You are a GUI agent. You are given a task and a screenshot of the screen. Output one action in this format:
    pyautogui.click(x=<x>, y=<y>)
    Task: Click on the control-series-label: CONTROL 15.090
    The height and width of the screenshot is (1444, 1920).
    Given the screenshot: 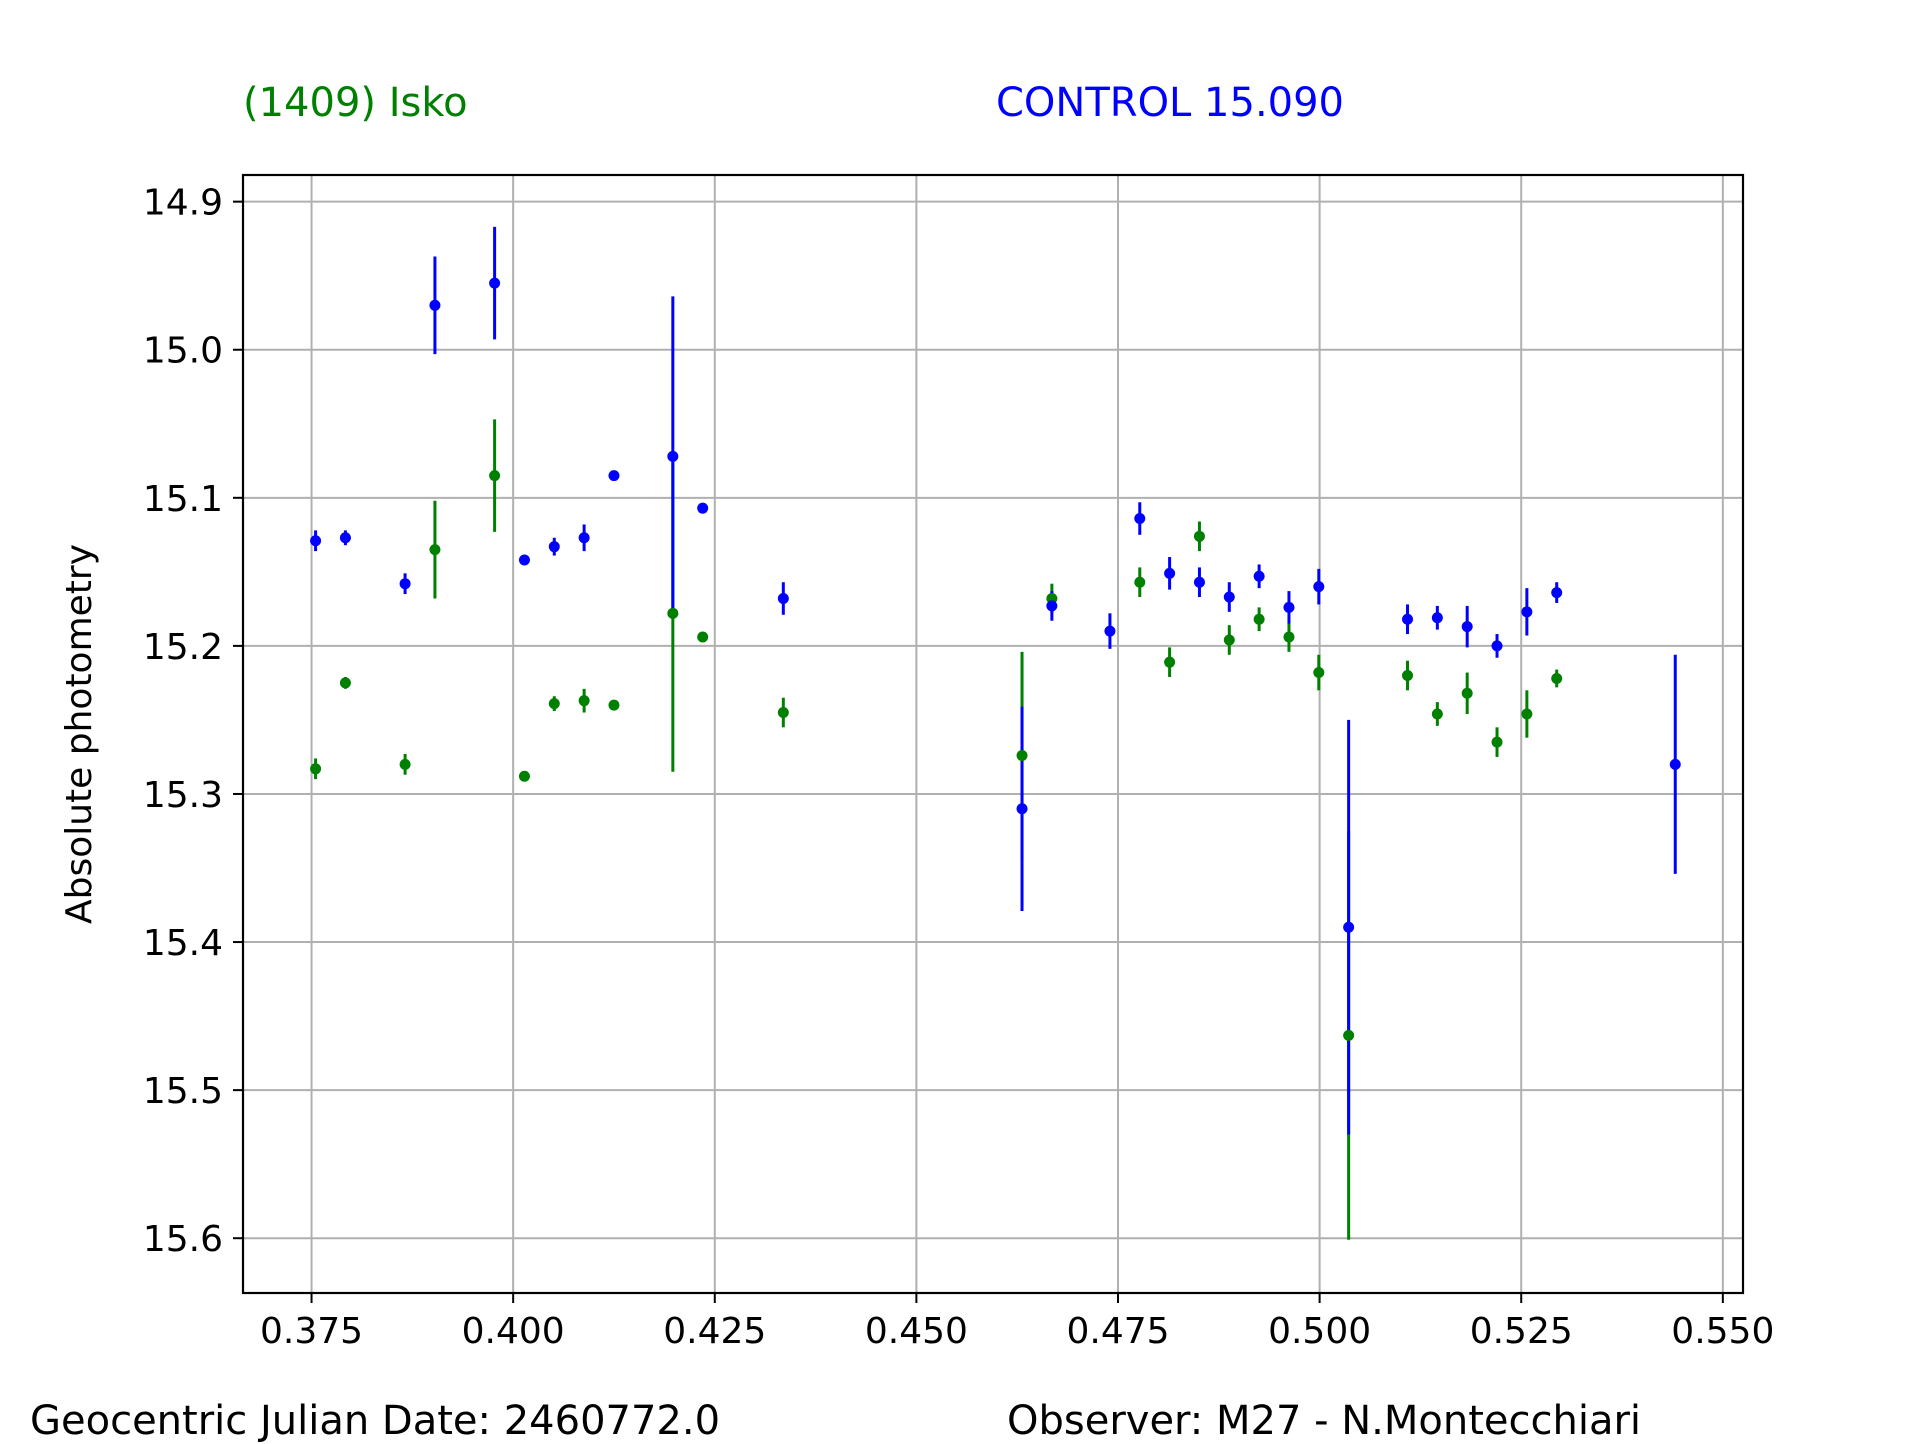 What is the action you would take?
    pyautogui.click(x=1170, y=103)
    